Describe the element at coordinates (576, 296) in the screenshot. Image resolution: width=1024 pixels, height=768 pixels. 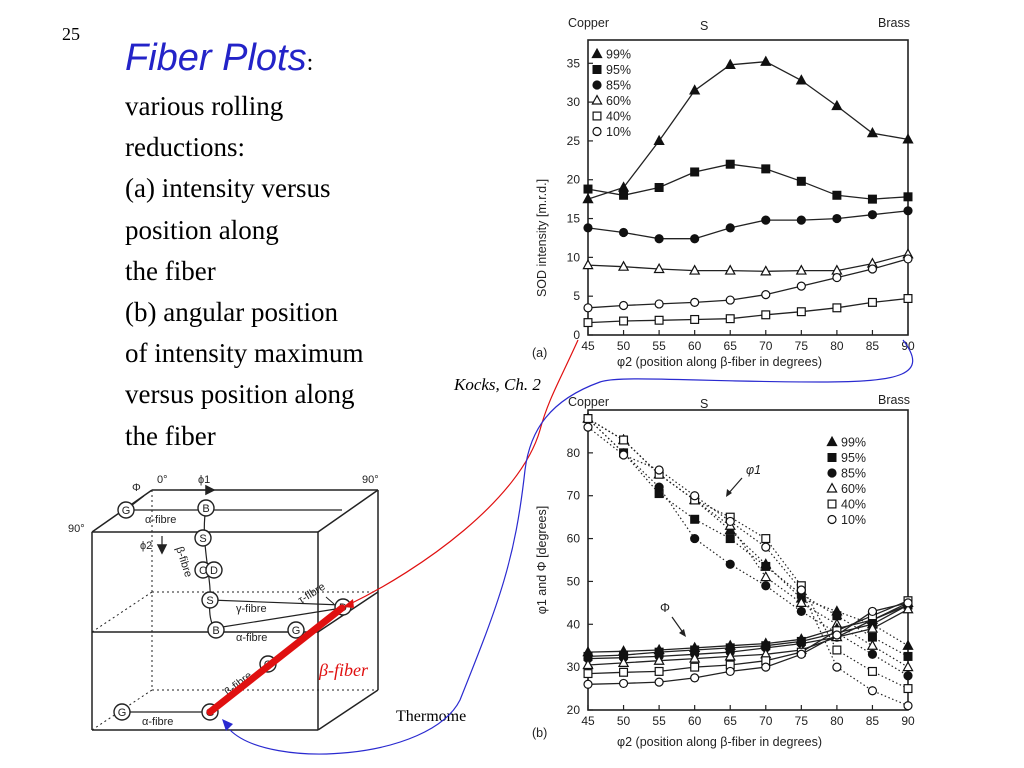
I see `y-tick-label: 5` at that location.